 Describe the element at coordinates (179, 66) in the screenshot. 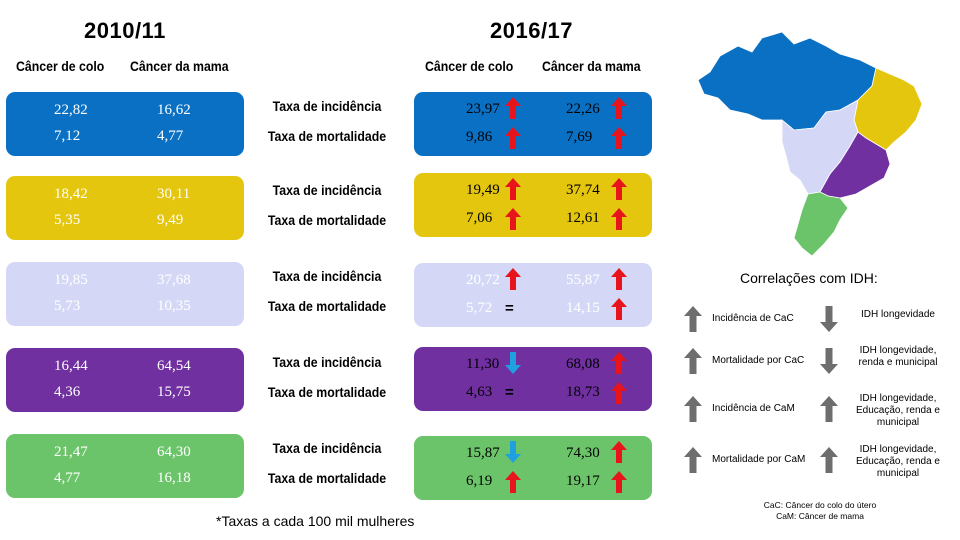

I see `col-header-mama-left: Câncer da mama` at that location.